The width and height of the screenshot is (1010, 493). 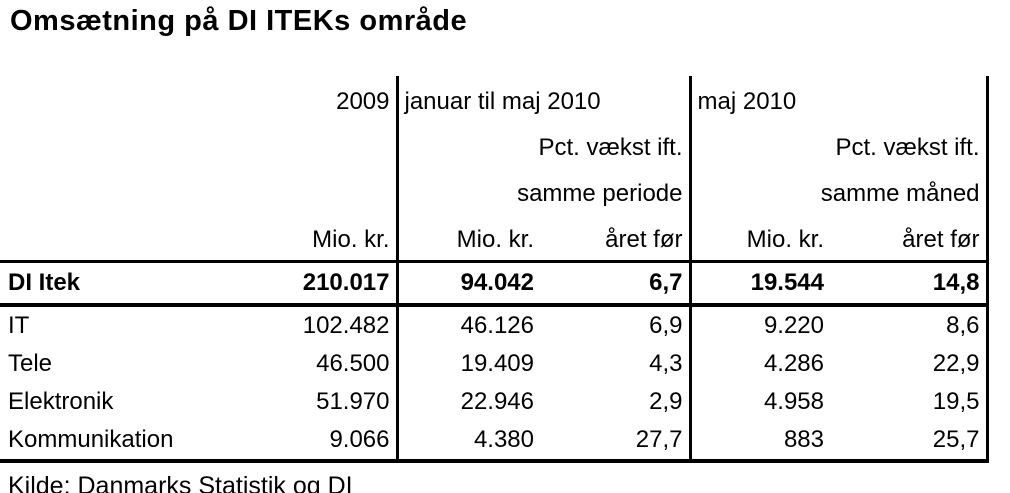 I want to click on header-row-pct-vaekst: Pct. vækst ift. Pct. vækst ift., so click(x=494, y=145).